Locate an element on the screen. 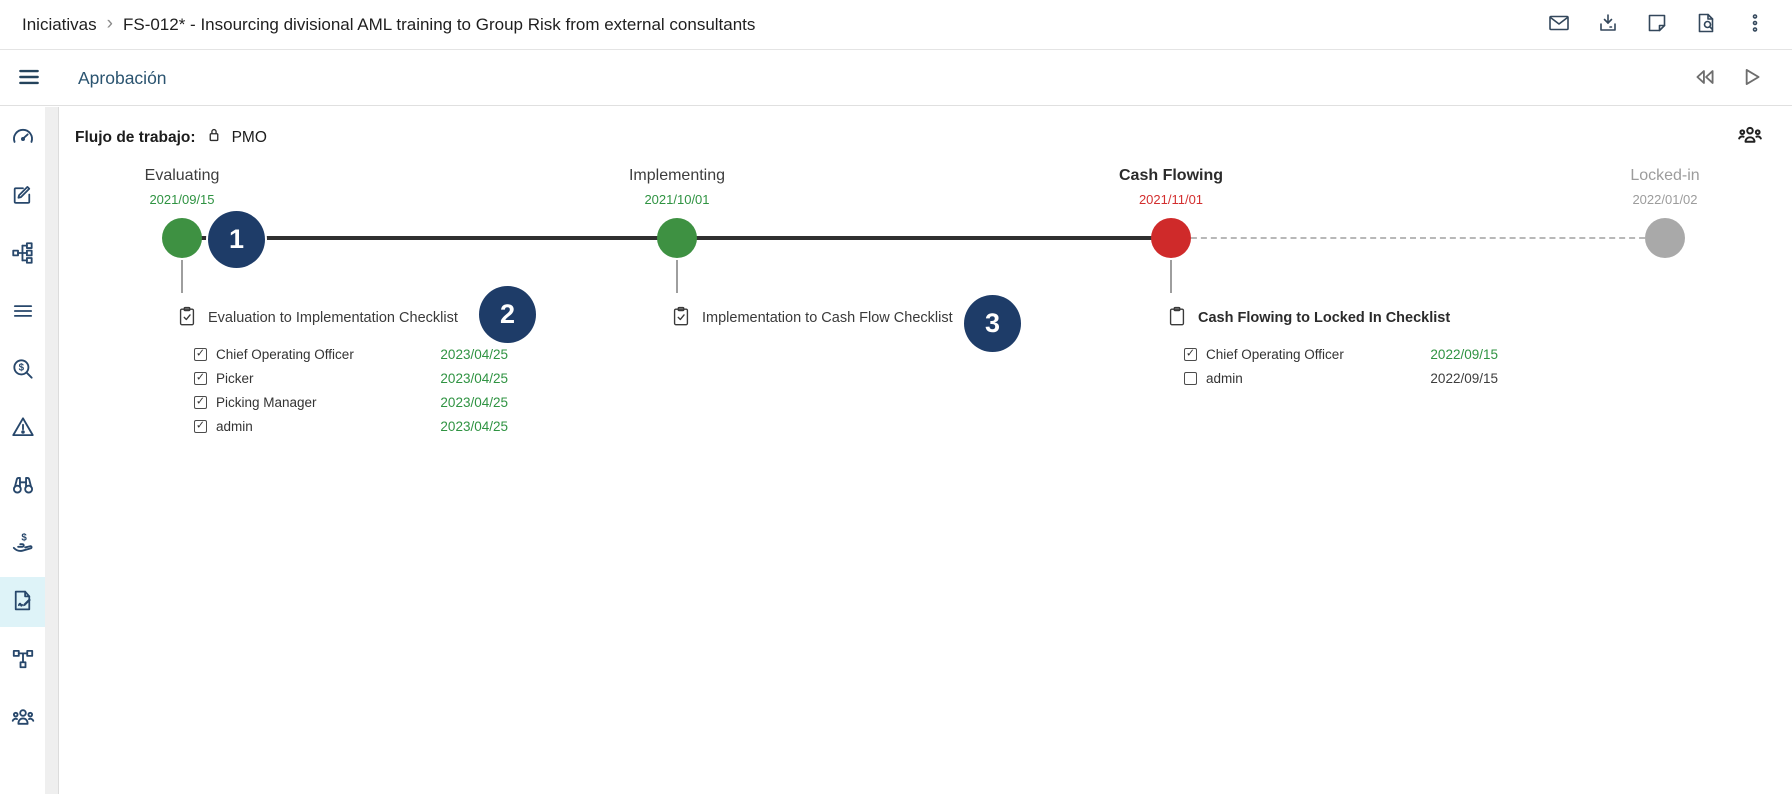  document-search-button is located at coordinates (1706, 25).